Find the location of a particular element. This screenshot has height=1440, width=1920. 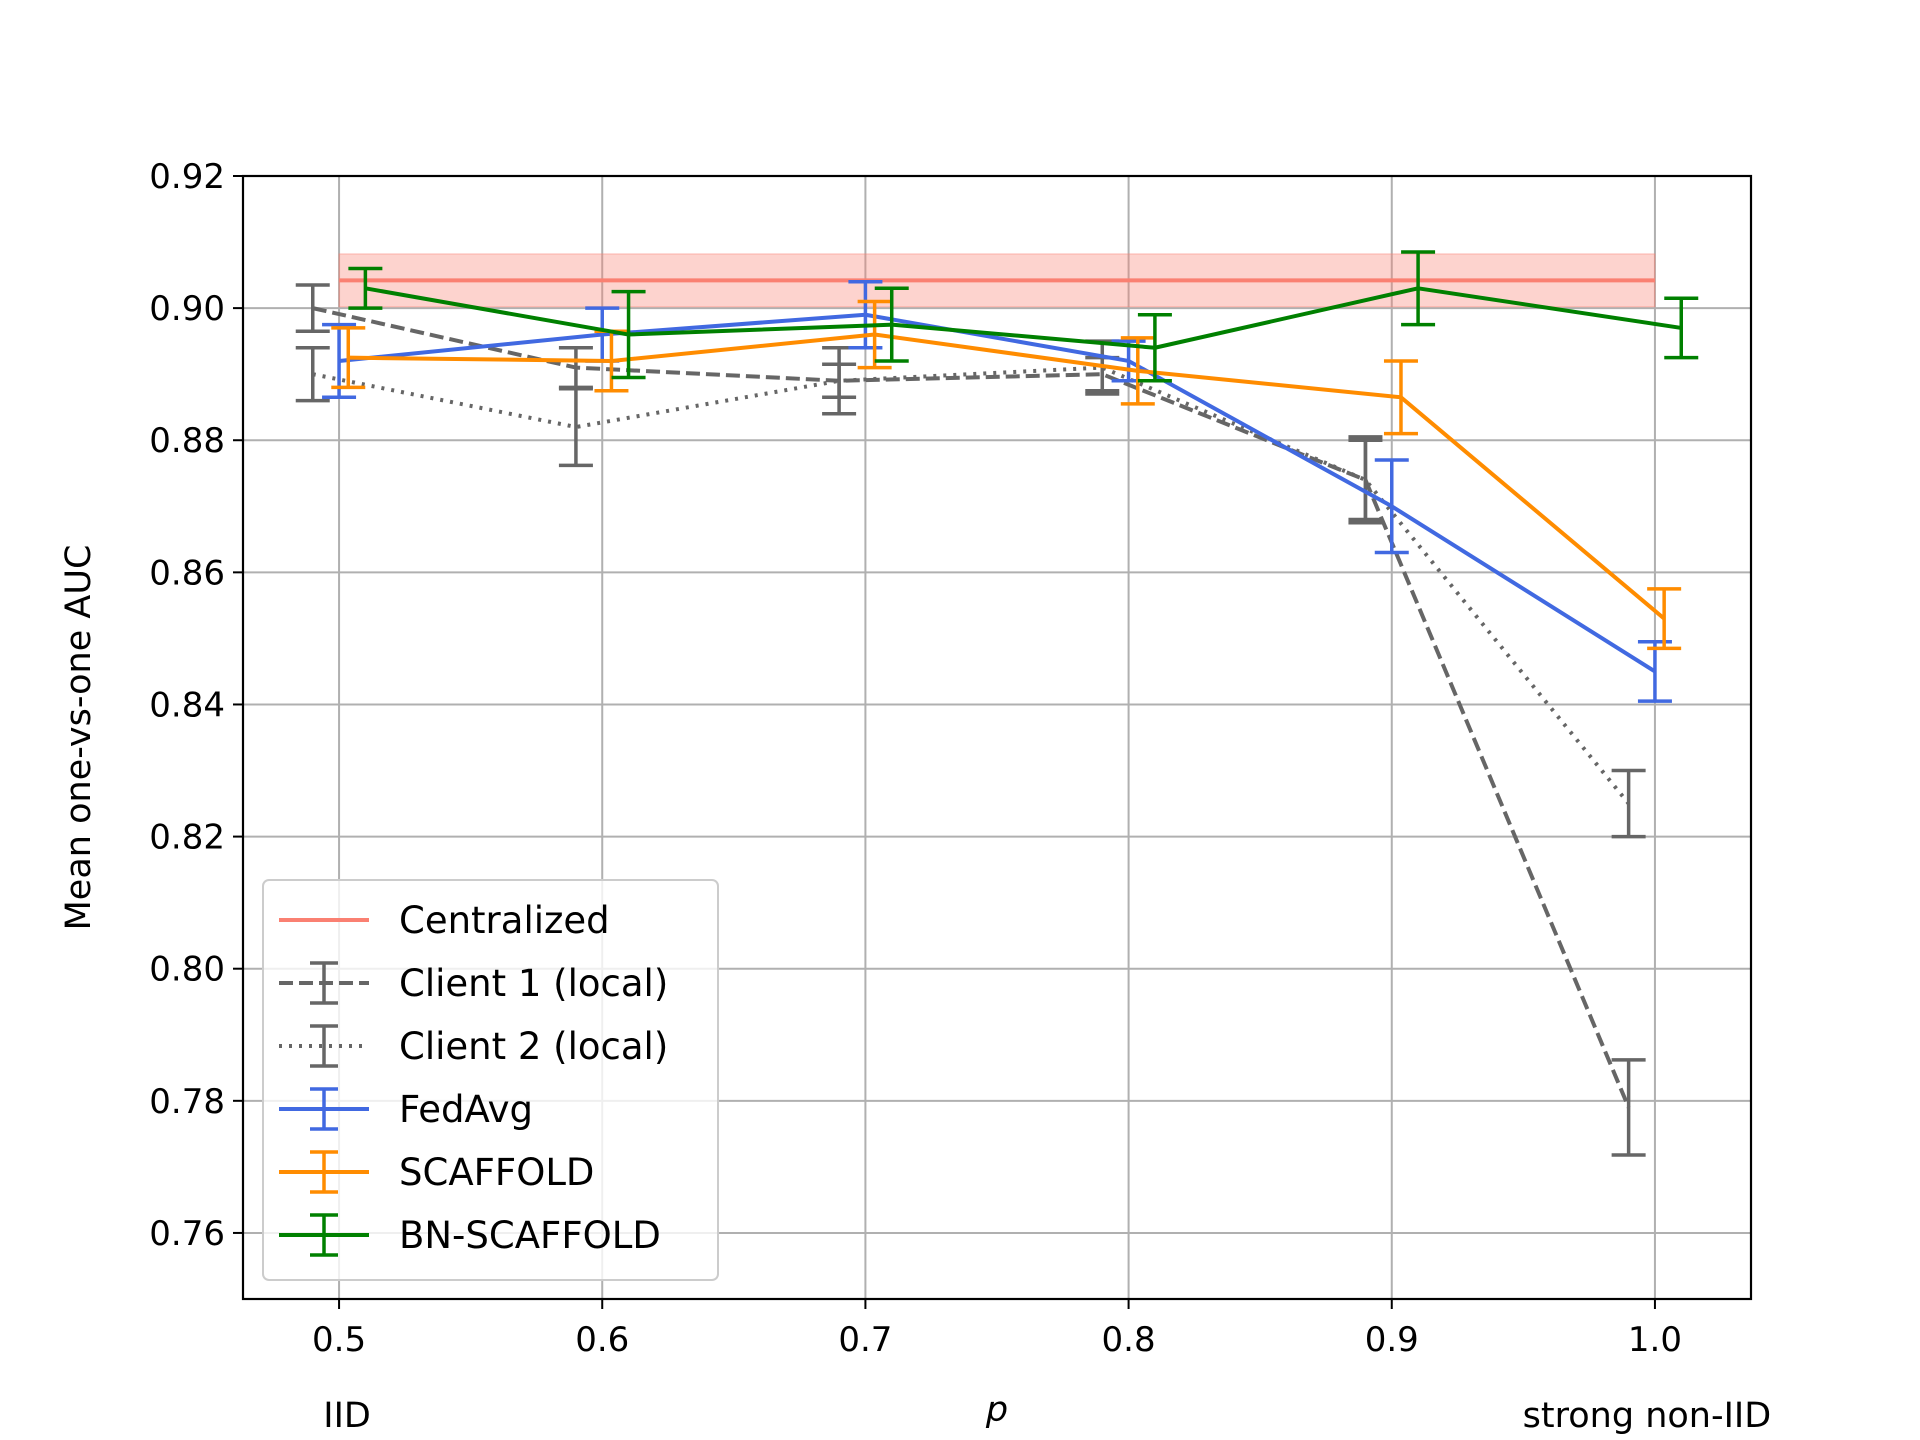

x-annotations: IID strong non-IID is located at coordinates (1047, 1416).